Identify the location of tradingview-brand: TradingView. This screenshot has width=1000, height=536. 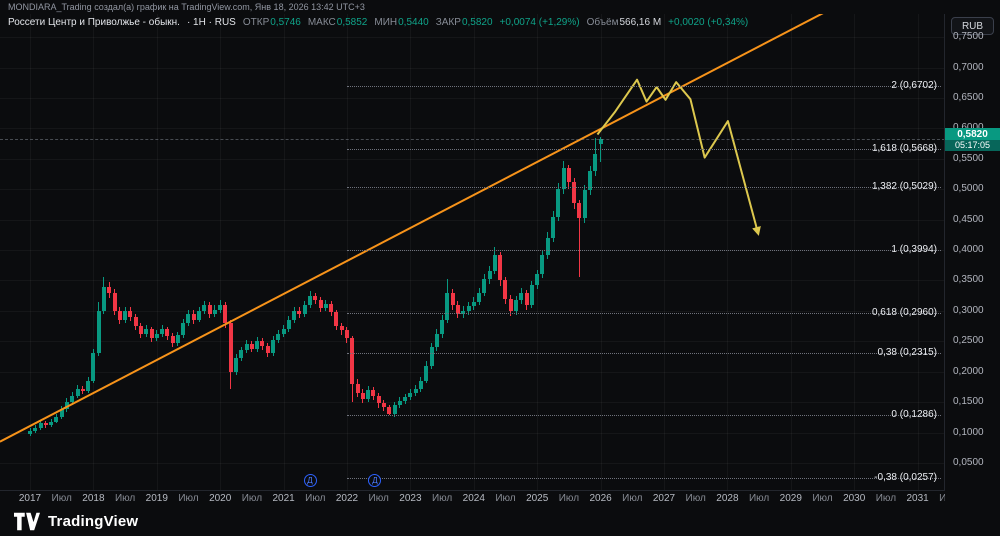
(76, 521).